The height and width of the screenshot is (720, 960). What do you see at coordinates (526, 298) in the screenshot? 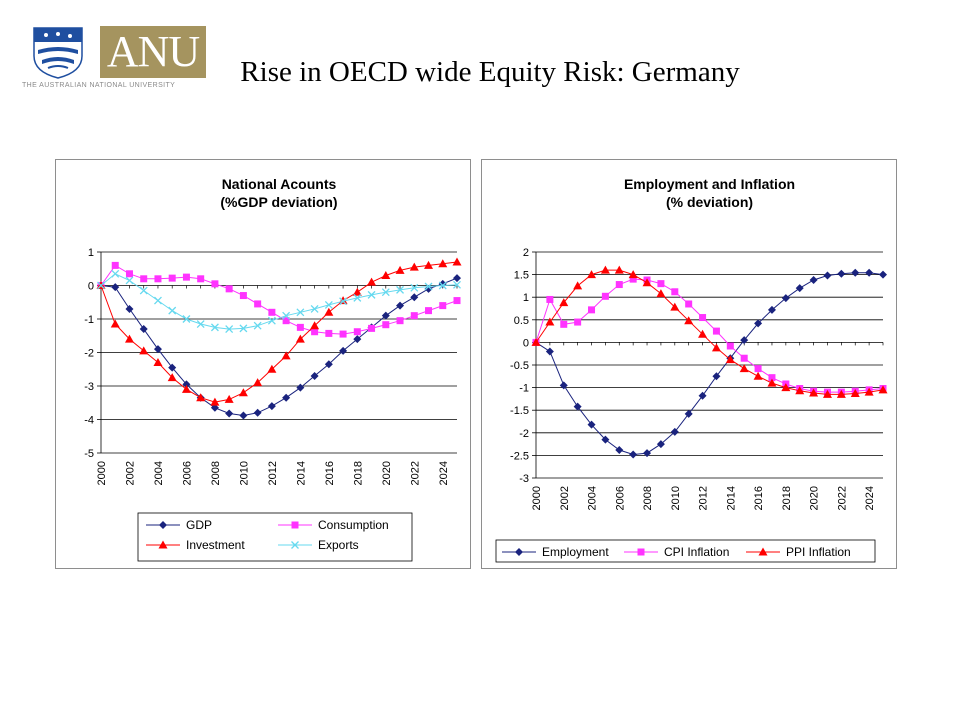
I see `y-tick-label: 1` at bounding box center [526, 298].